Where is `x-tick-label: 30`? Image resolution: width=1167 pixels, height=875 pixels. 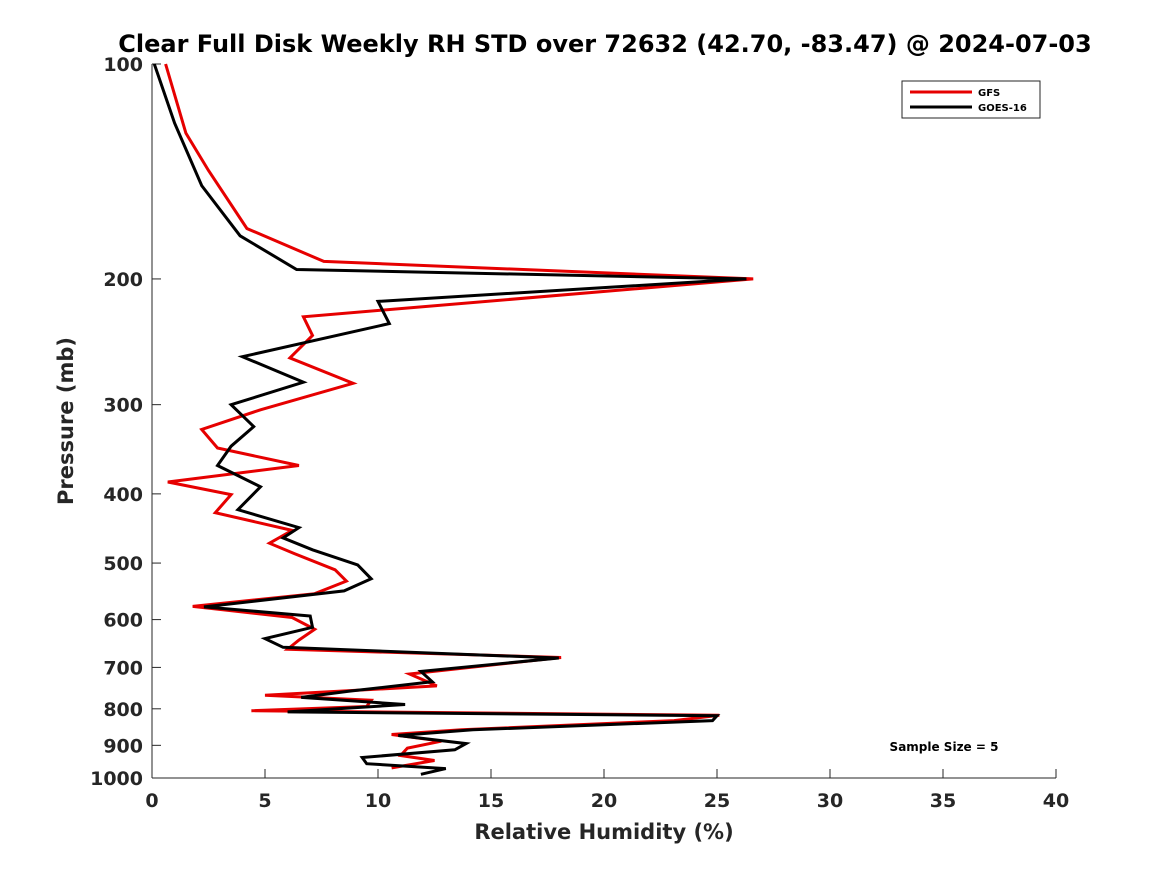 x-tick-label: 30 is located at coordinates (830, 801).